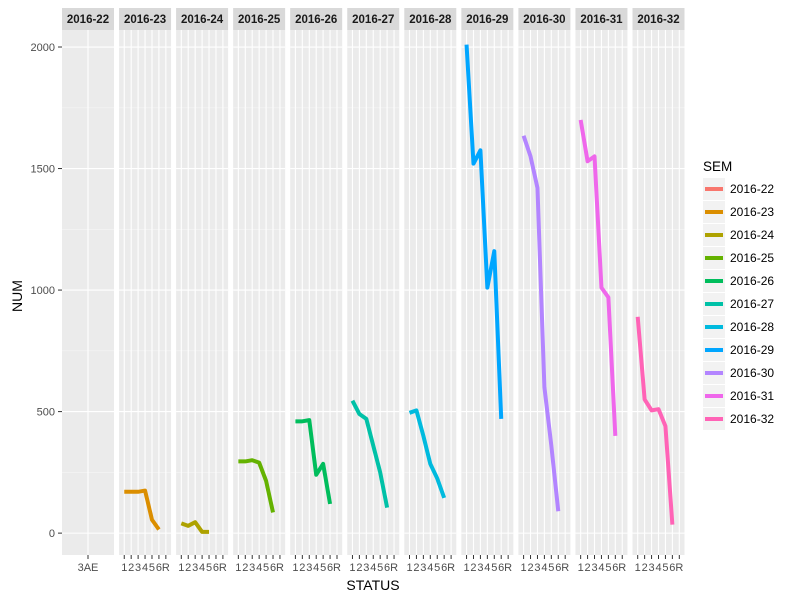 This screenshot has width=800, height=600. I want to click on legend-item-2016-23: 2016-23, so click(738, 212).